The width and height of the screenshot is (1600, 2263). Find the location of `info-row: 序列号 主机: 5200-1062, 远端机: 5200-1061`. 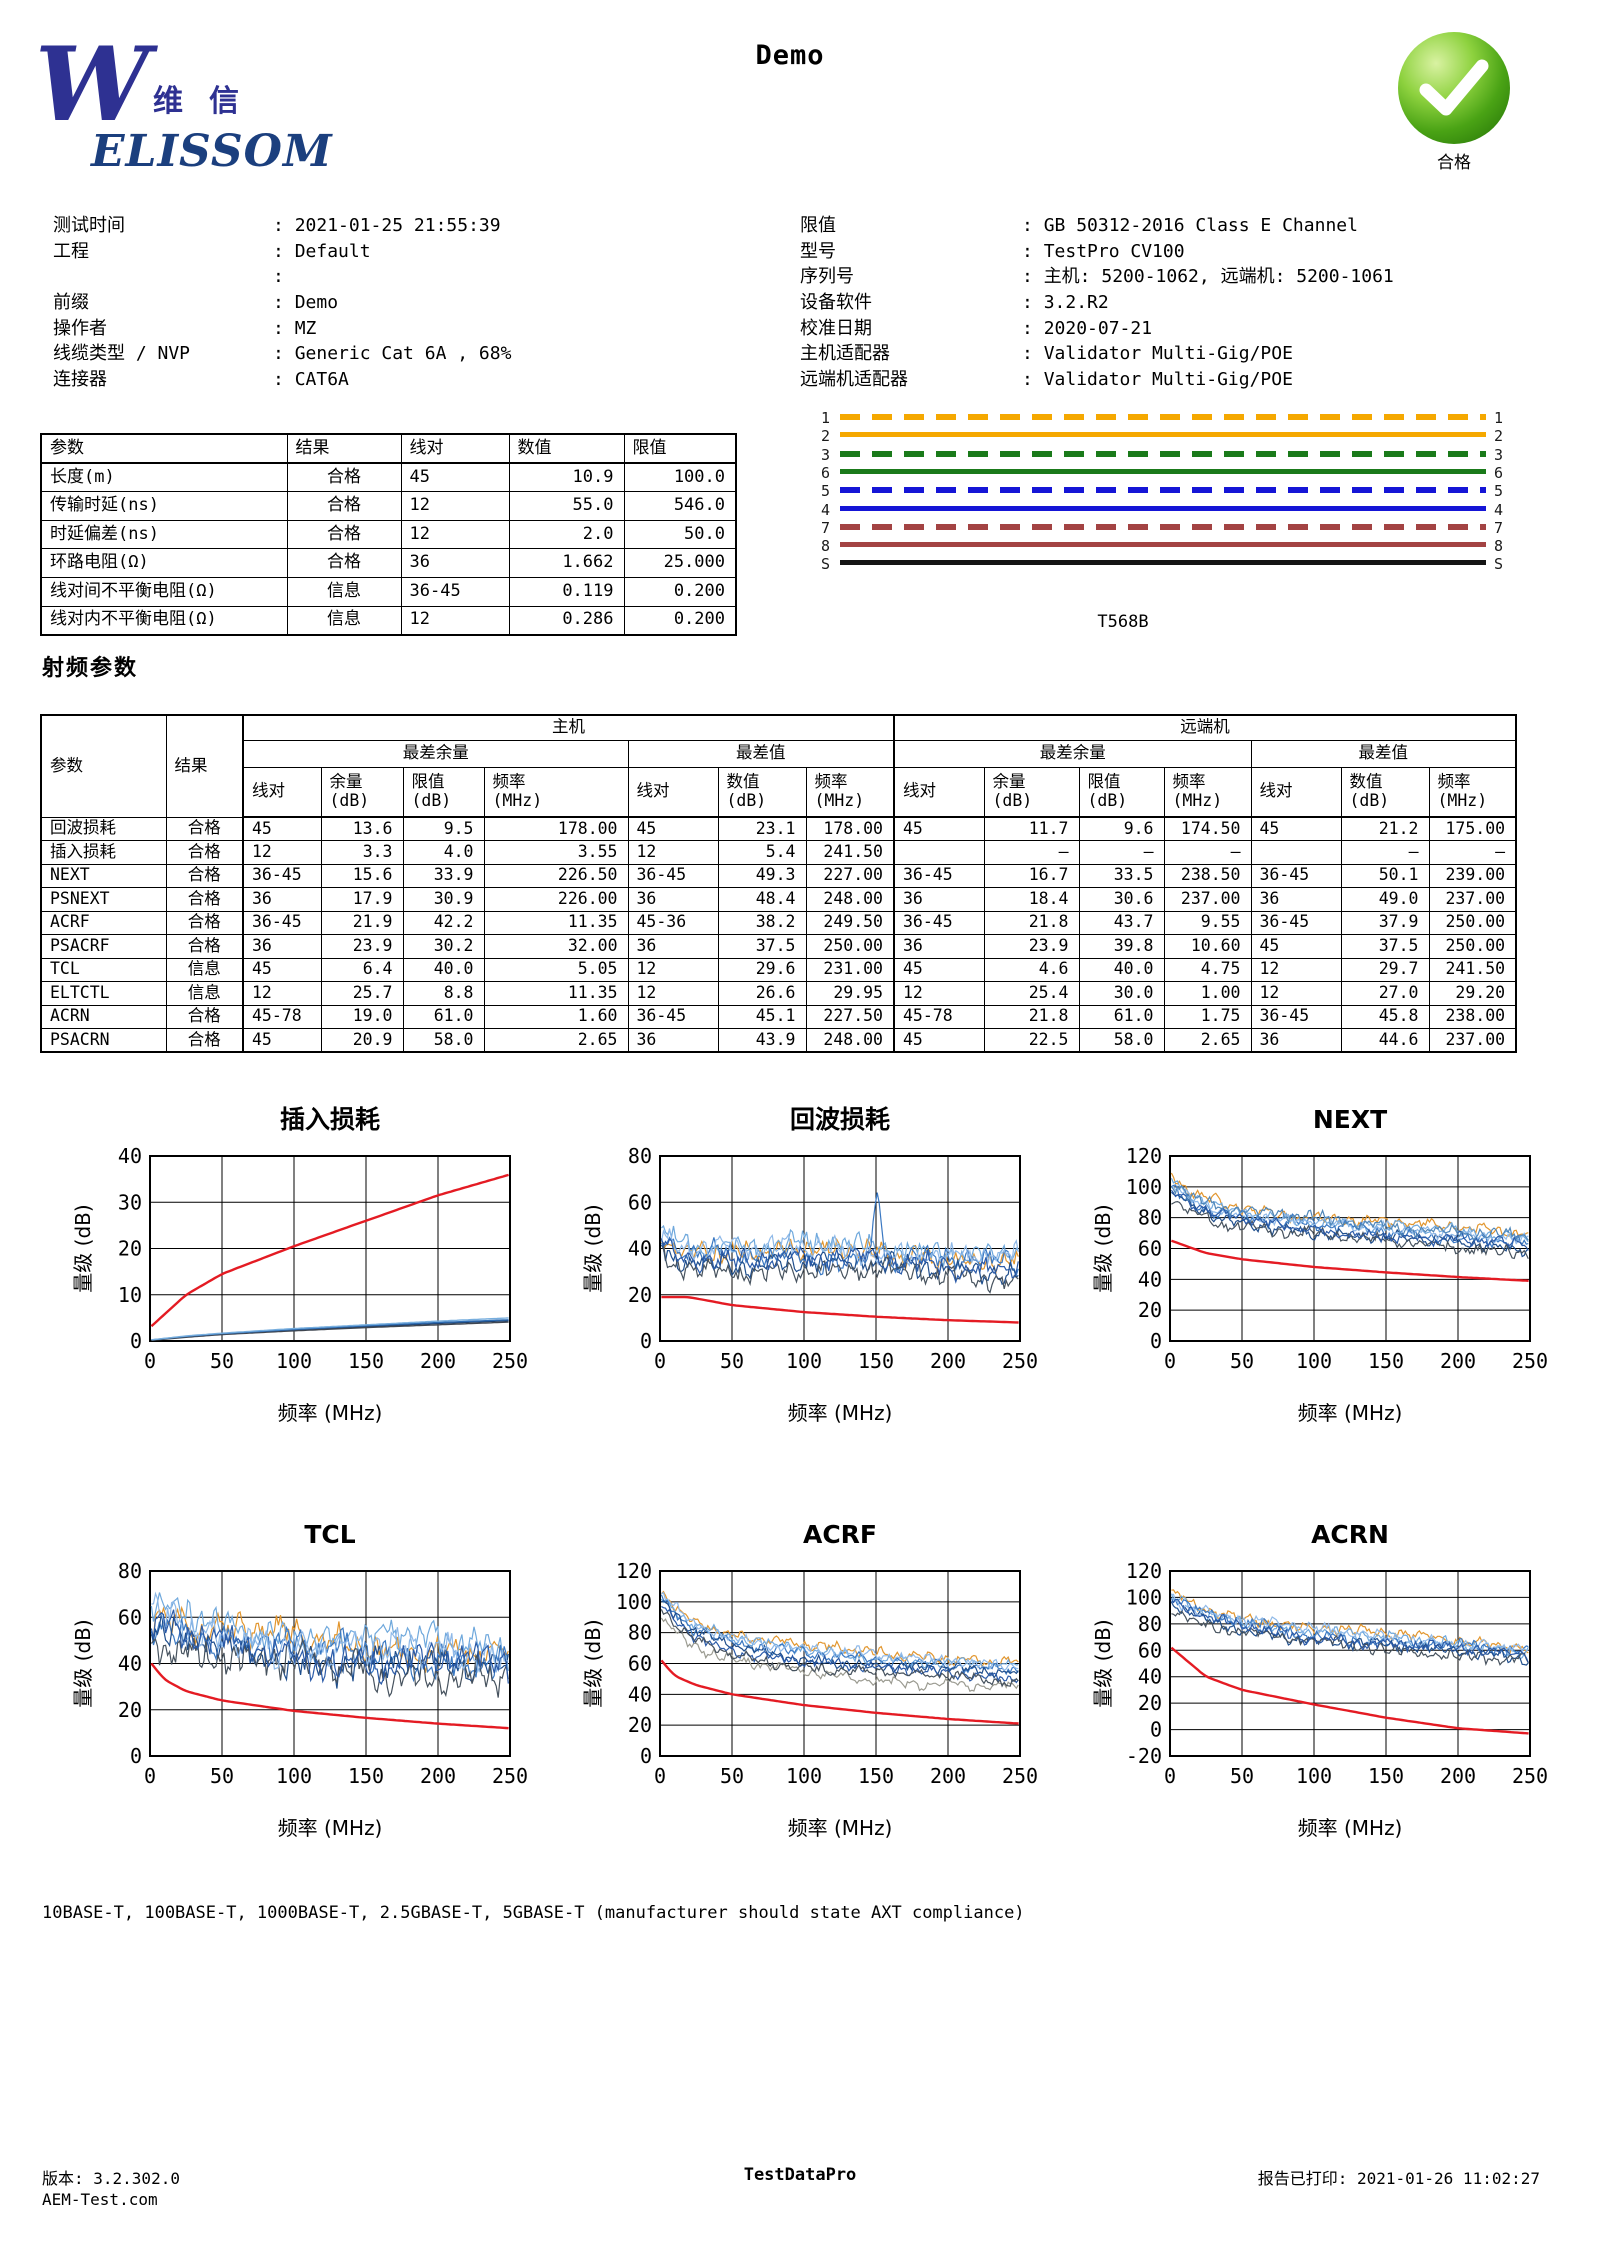

info-row: 序列号 主机: 5200-1062, 远端机: 5200-1061 is located at coordinates (1180, 277).